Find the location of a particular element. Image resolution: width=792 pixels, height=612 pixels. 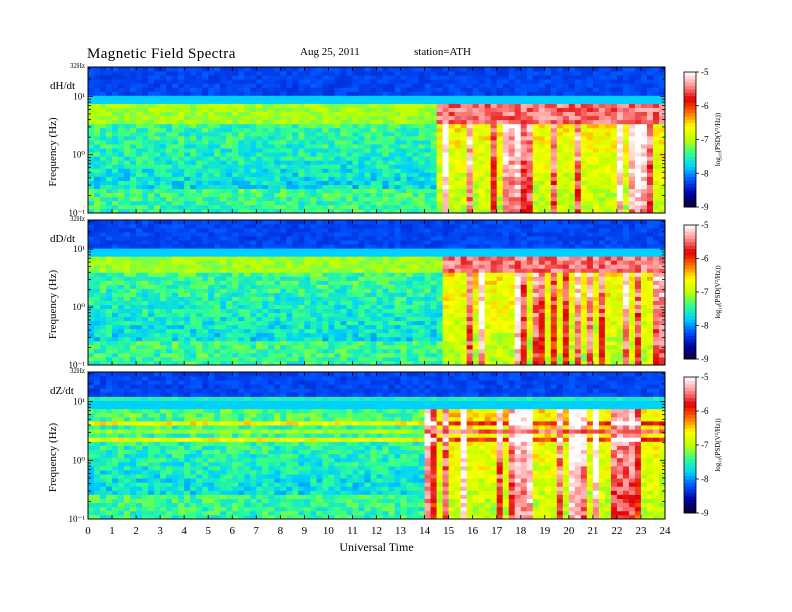

colorbar-swatch is located at coordinates (690, 90).